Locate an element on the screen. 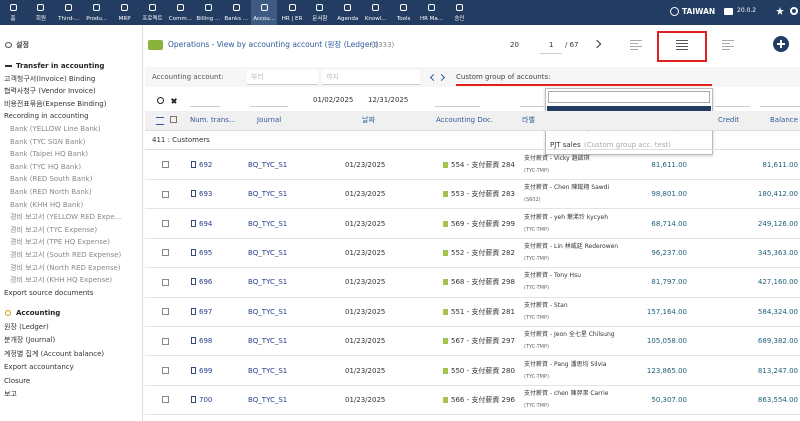  transaction-number: 697 is located at coordinates (205, 312).